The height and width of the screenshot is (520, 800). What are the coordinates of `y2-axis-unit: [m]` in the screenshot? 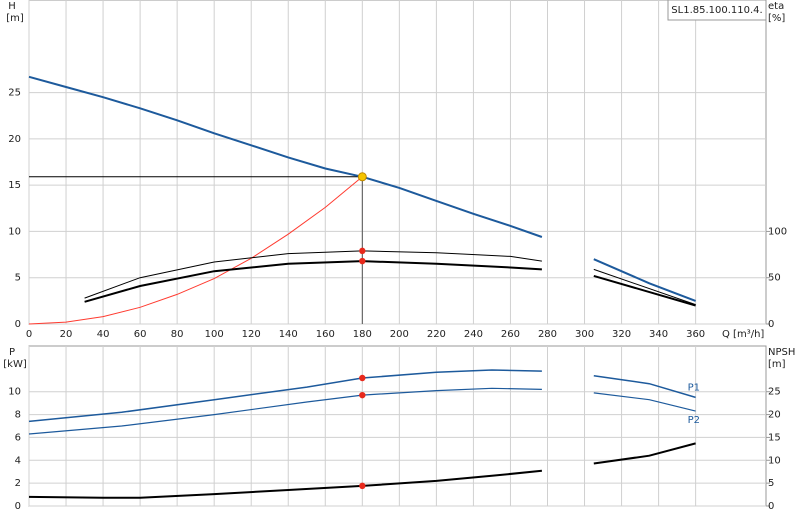 It's located at (777, 364).